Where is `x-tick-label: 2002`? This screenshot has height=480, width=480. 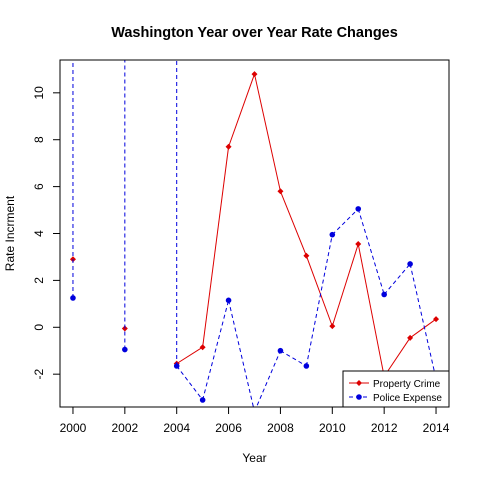
x-tick-label: 2002 is located at coordinates (124, 428).